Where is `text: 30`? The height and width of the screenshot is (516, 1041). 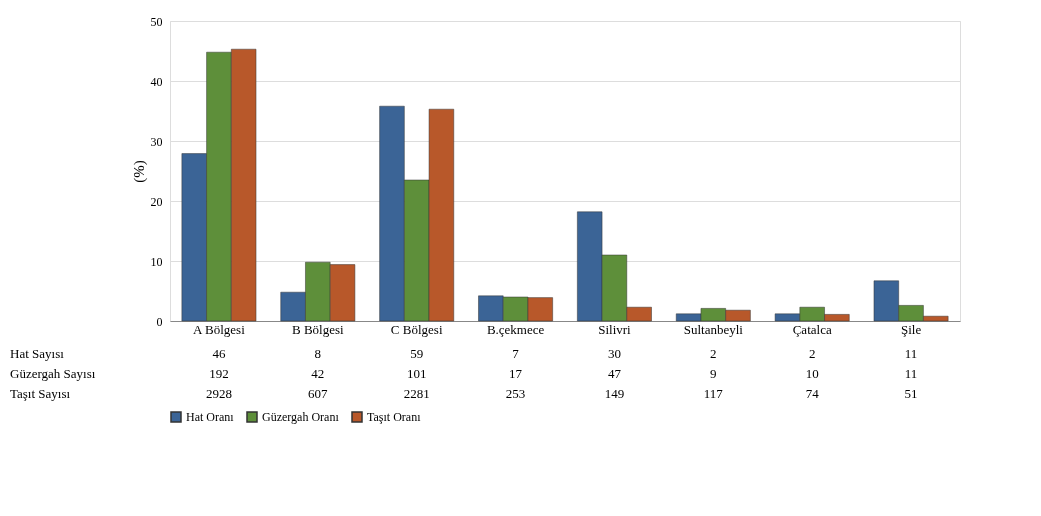 text: 30 is located at coordinates (614, 353).